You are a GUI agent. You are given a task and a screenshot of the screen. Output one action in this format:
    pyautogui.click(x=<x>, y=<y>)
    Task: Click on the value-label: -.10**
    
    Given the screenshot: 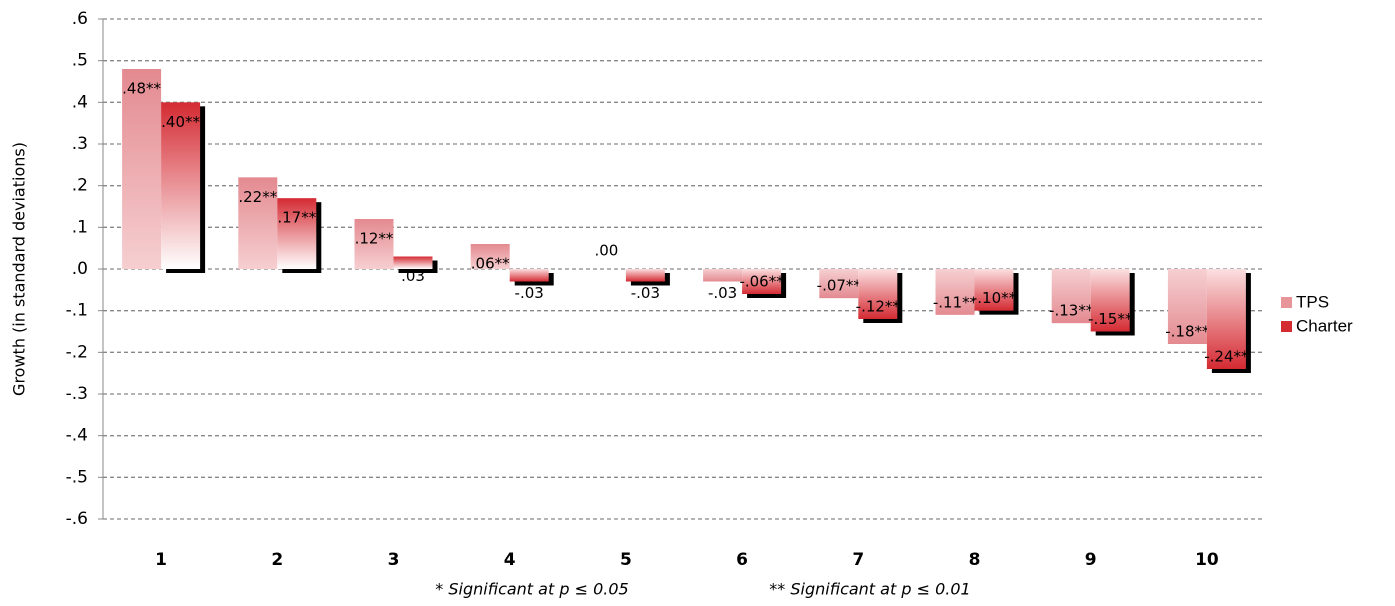 What is the action you would take?
    pyautogui.click(x=994, y=298)
    